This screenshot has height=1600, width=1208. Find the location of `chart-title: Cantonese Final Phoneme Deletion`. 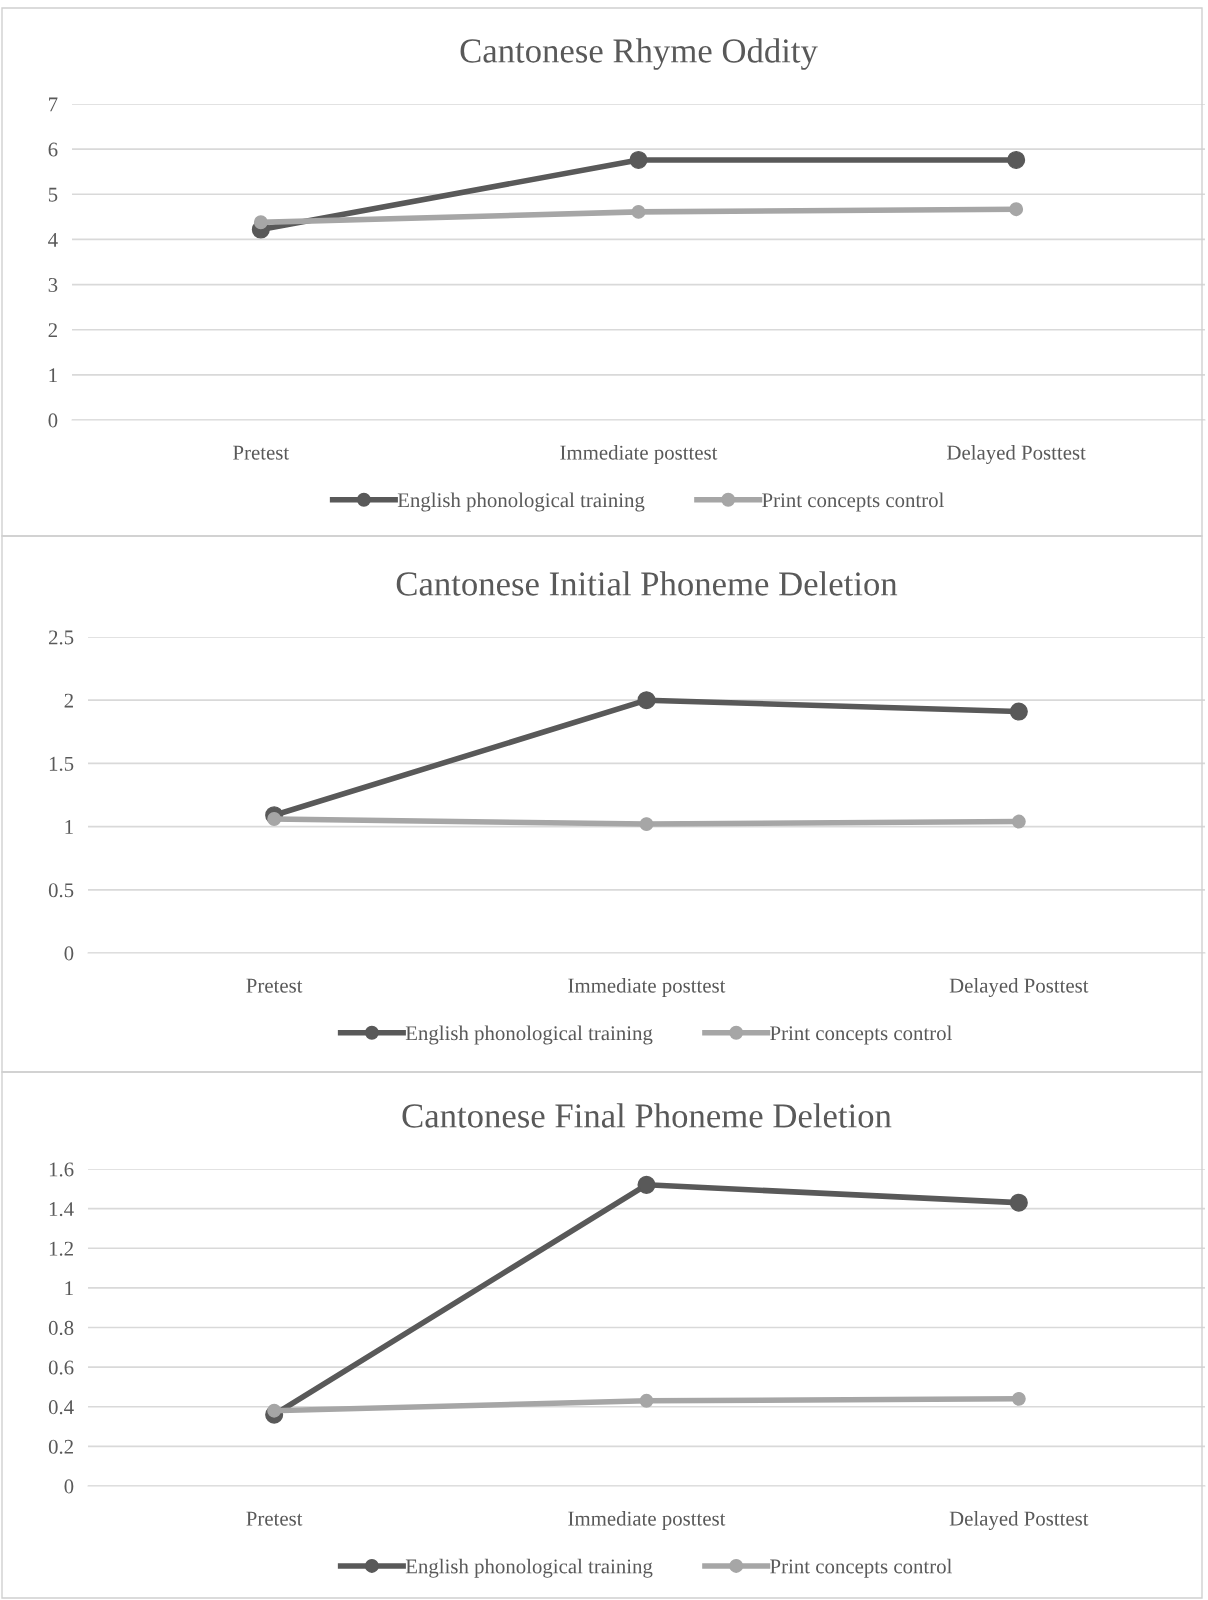

chart-title: Cantonese Final Phoneme Deletion is located at coordinates (647, 1115).